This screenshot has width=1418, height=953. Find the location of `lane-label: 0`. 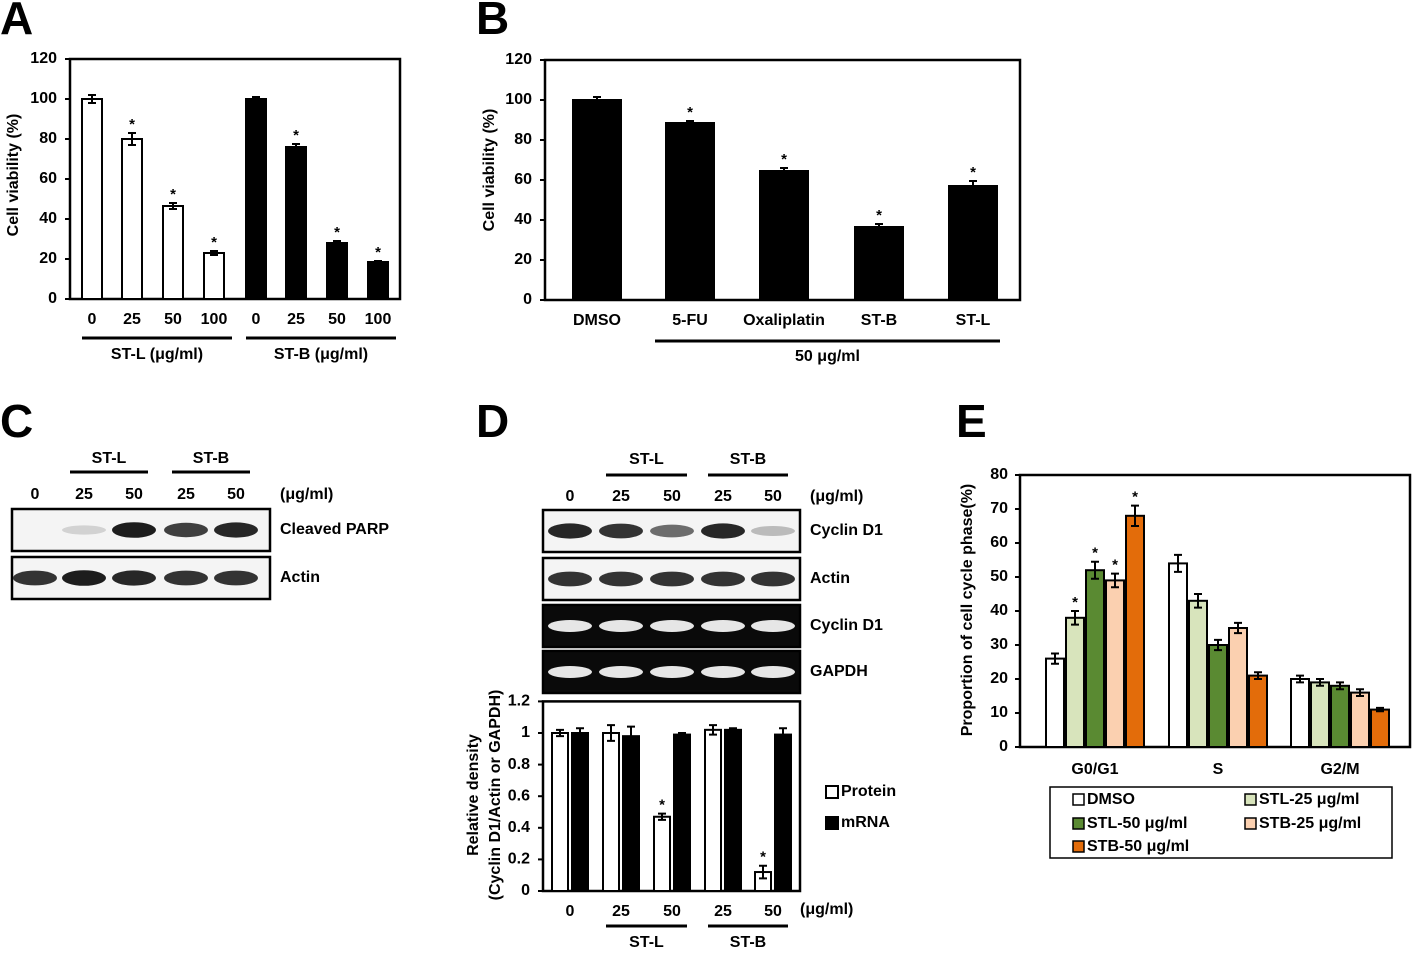

lane-label: 0 is located at coordinates (570, 496).